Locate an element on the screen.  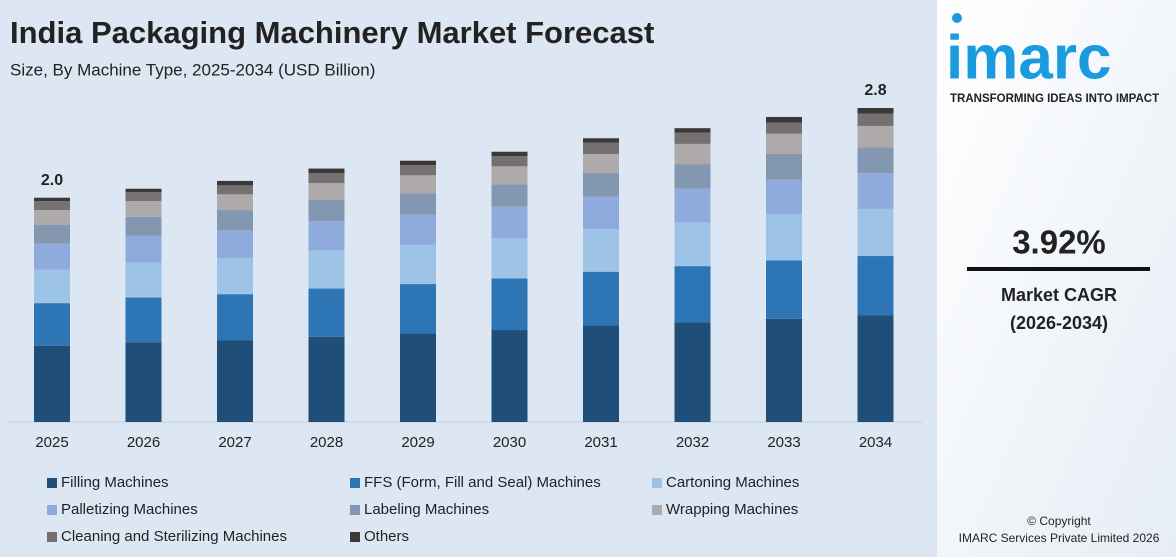
legend-label: Wrapping Machines is located at coordinates (732, 509).